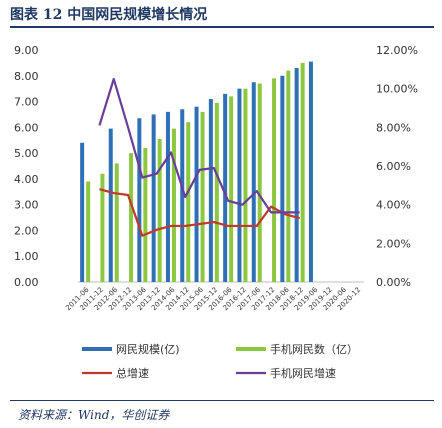 This screenshot has width=442, height=428. I want to click on figure-title: 图表 12 中国网民规模增长情况, so click(109, 15).